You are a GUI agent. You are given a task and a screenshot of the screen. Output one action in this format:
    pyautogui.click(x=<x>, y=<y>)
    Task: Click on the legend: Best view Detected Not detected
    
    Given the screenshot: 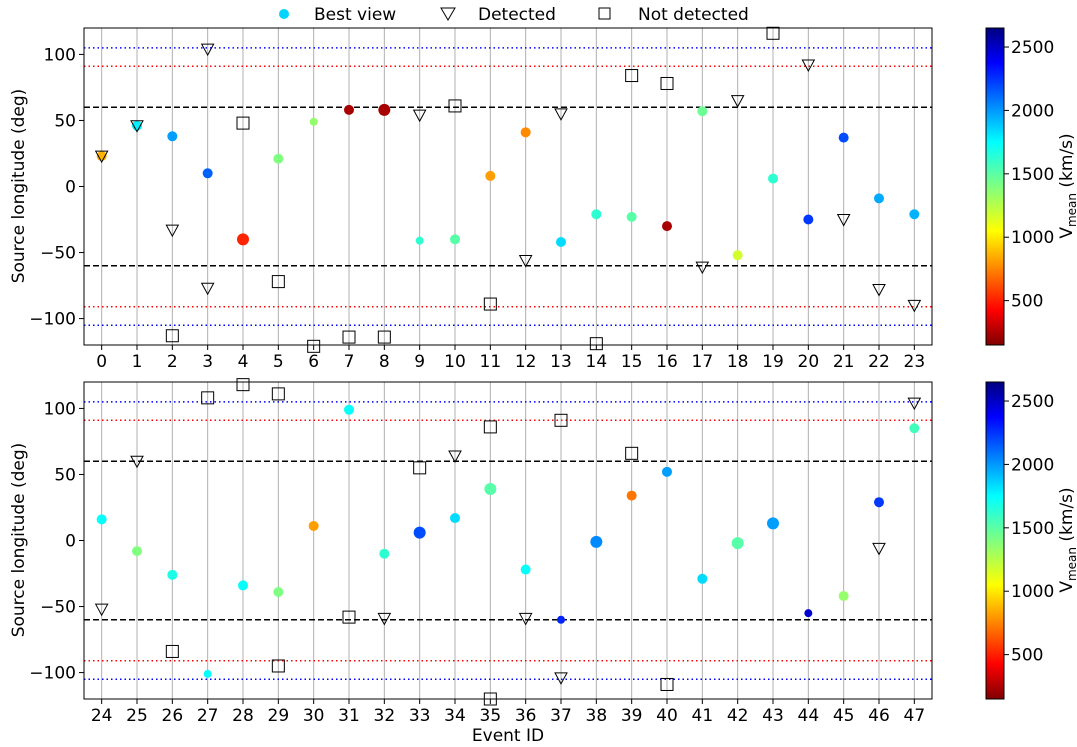 What is the action you would take?
    pyautogui.click(x=514, y=15)
    